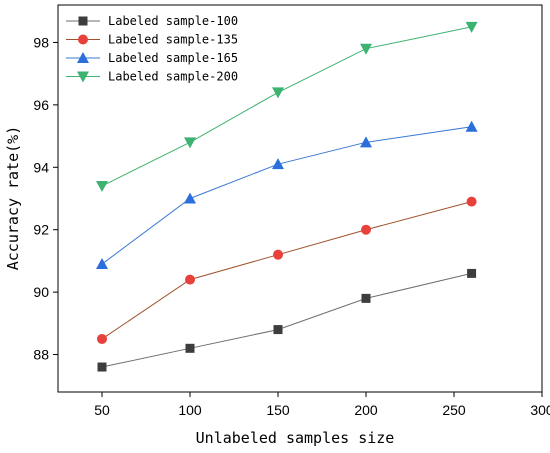 The image size is (550, 453). I want to click on x-tick-label: 300, so click(540, 410).